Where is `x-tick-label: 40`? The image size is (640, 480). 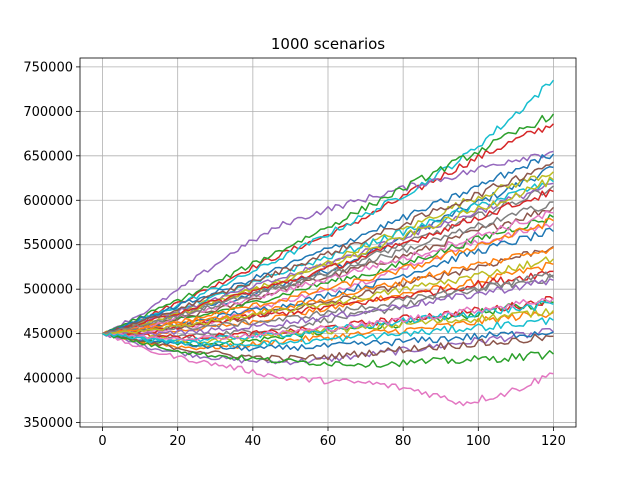
x-tick-label: 40 is located at coordinates (253, 441).